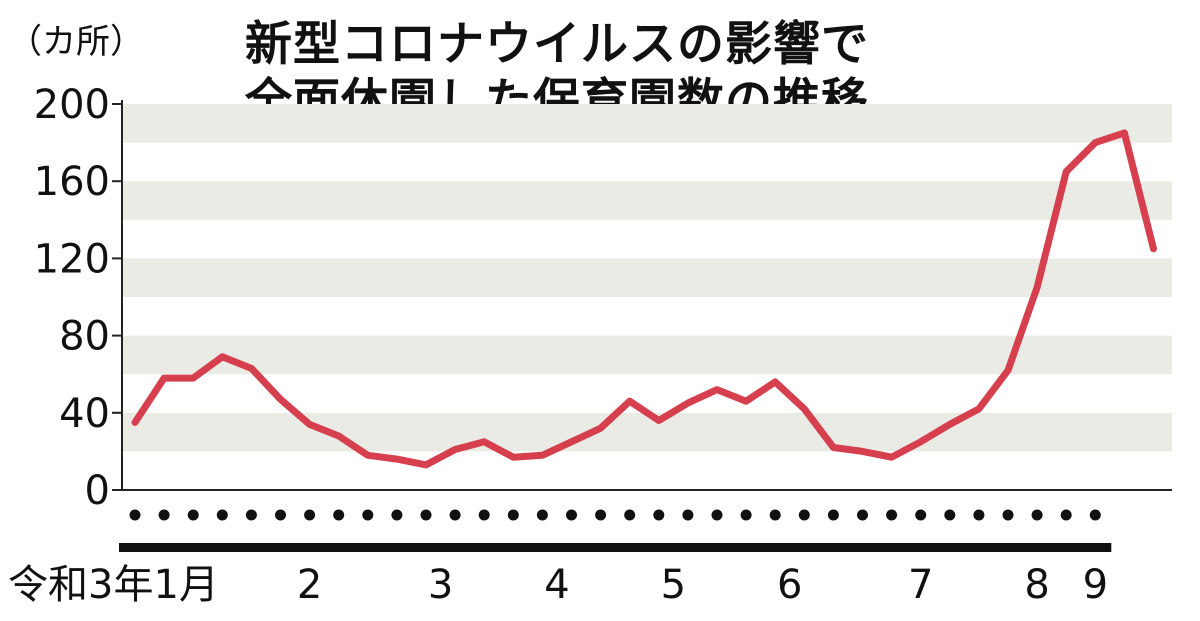 The height and width of the screenshot is (621, 1200). Describe the element at coordinates (309, 585) in the screenshot. I see `x-tick-label: 2` at that location.